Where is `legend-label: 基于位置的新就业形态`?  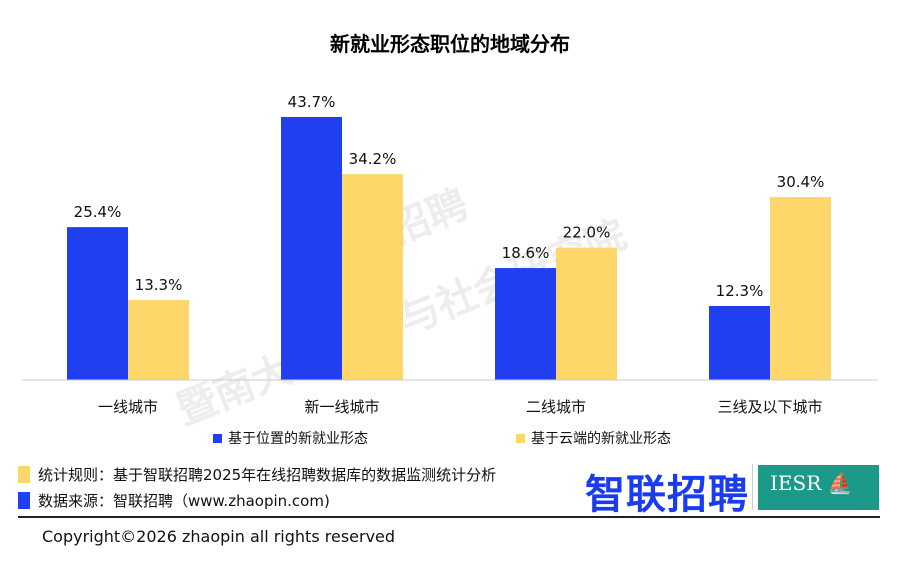 legend-label: 基于位置的新就业形态 is located at coordinates (298, 439).